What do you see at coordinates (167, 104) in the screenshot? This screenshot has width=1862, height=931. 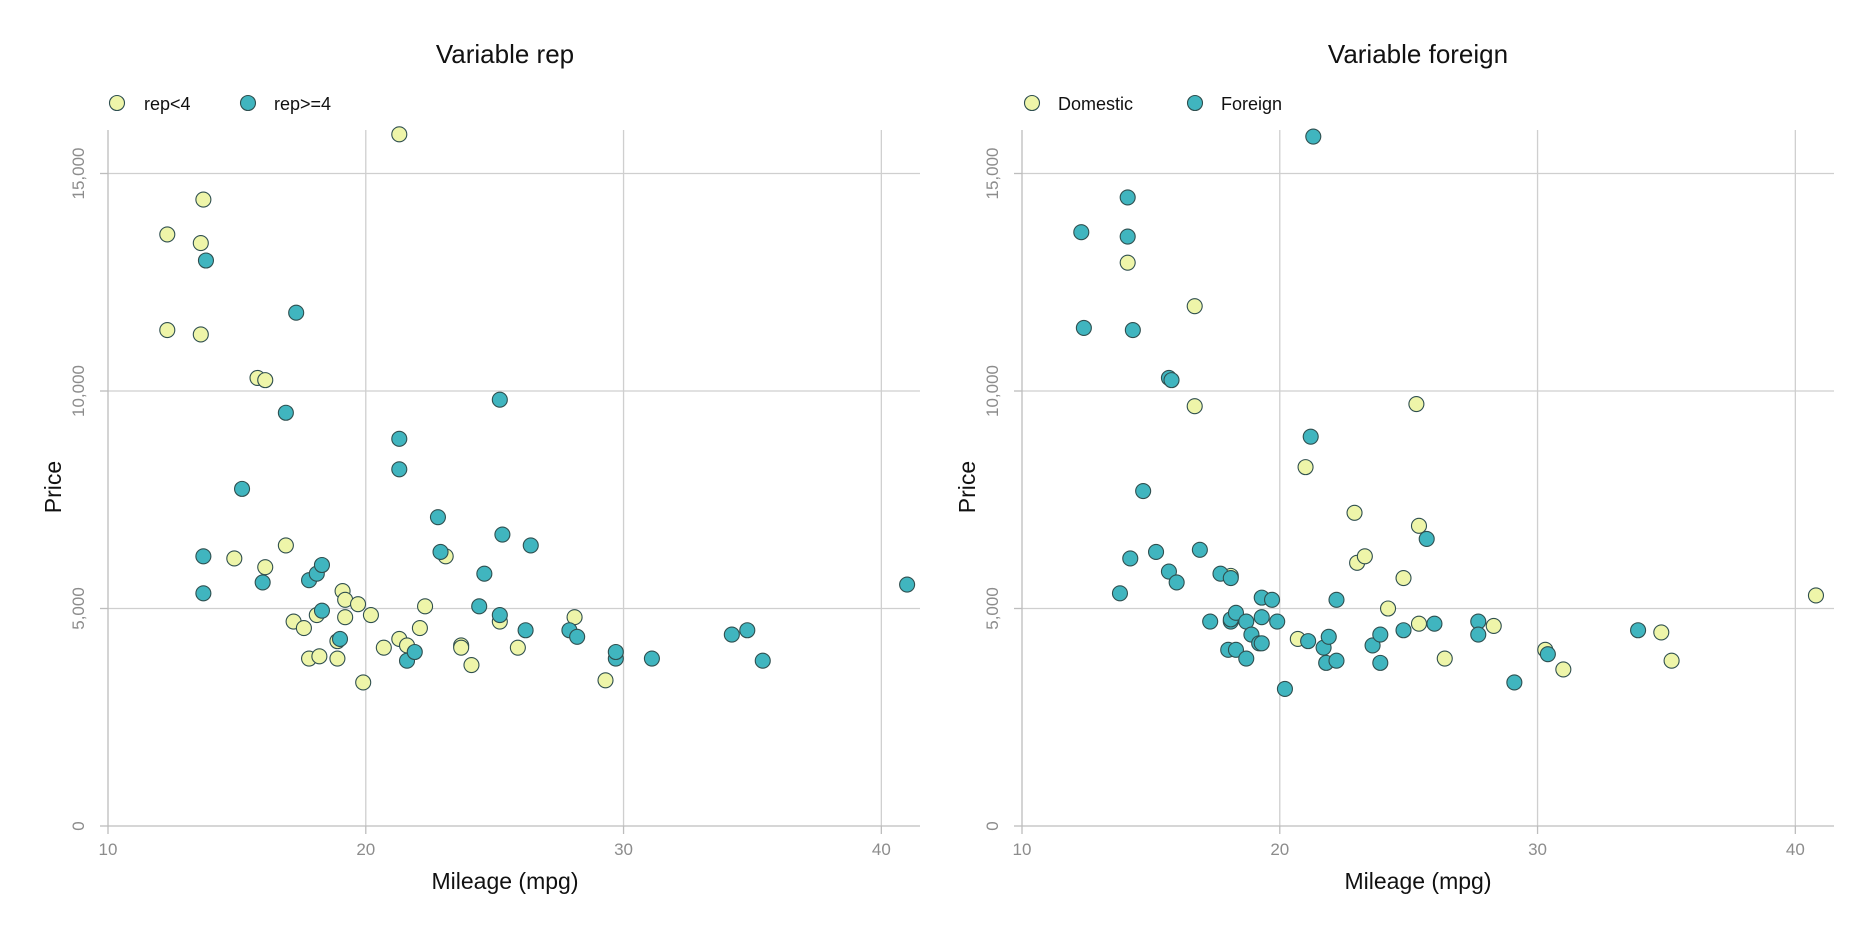 I see `legend-label-rep-lt-4: rep<4` at bounding box center [167, 104].